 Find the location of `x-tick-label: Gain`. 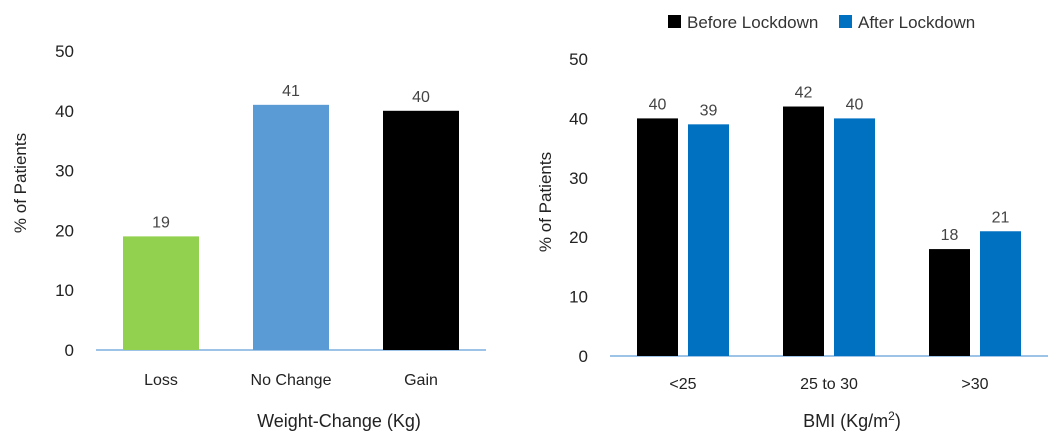

x-tick-label: Gain is located at coordinates (421, 380).